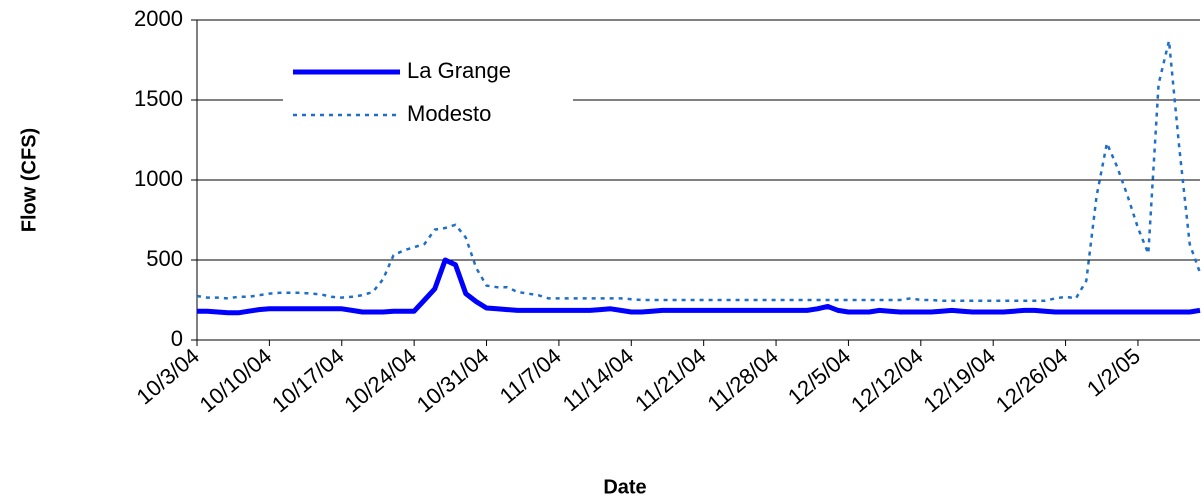 The width and height of the screenshot is (1204, 502). What do you see at coordinates (1032, 380) in the screenshot?
I see `x-tick-label: 12/26/04` at bounding box center [1032, 380].